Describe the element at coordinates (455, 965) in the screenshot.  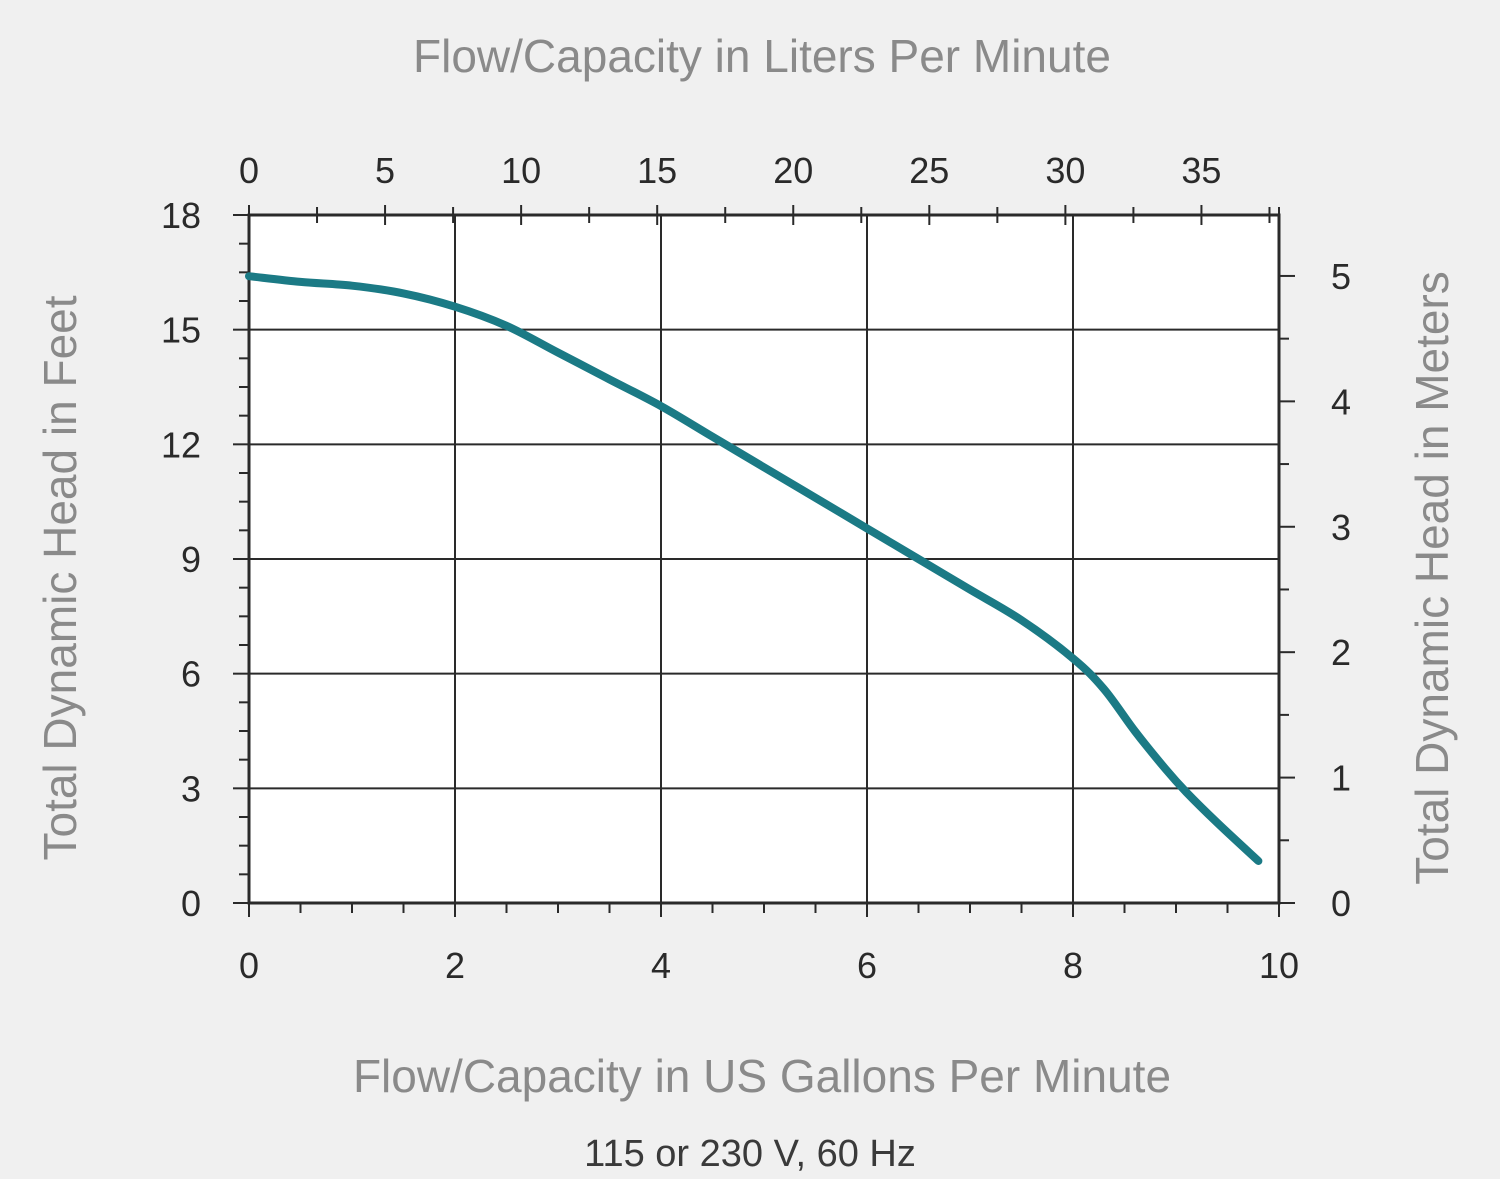
I see `x-tick-label: 2` at that location.